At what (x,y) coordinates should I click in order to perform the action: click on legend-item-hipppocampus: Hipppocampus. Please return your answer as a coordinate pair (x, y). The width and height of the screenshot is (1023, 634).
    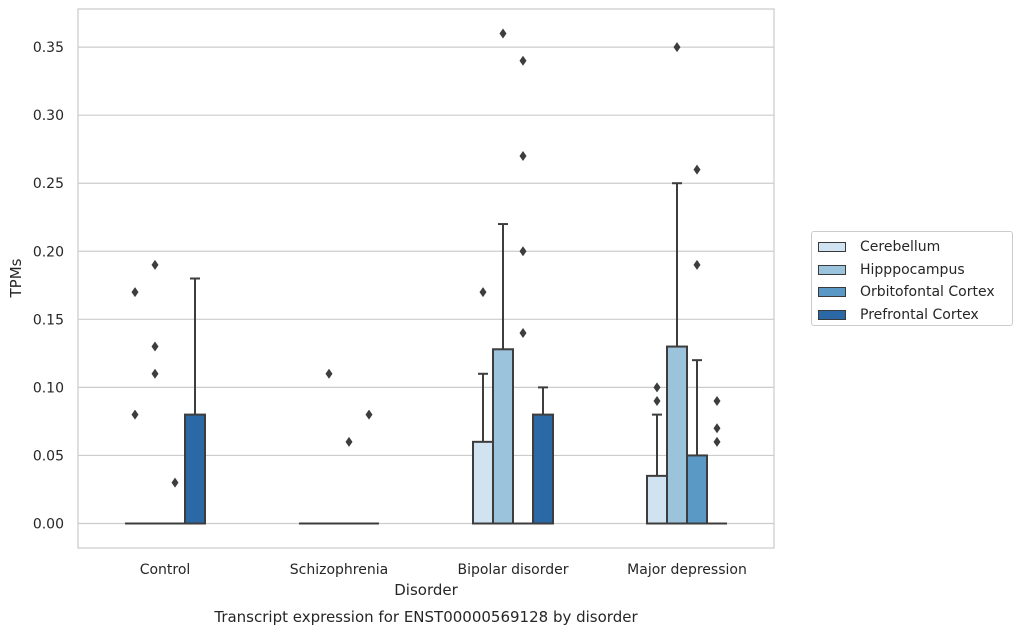
    Looking at the image, I should click on (915, 270).